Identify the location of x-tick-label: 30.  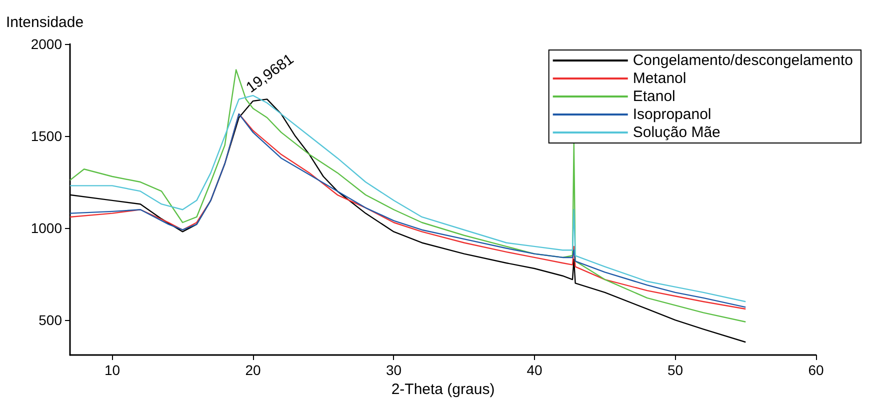
(394, 370).